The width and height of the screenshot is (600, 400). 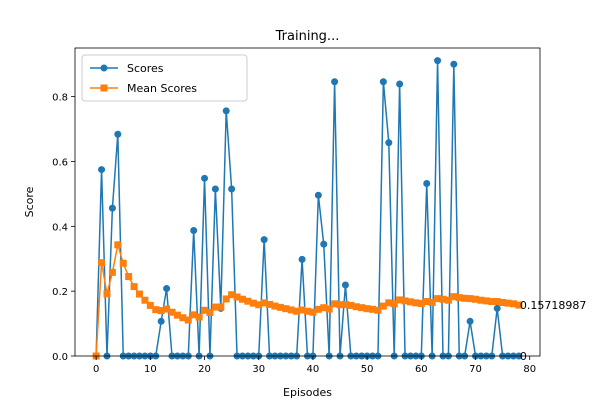 I want to click on annotation-layer: 0.15718987 0, so click(x=553, y=331).